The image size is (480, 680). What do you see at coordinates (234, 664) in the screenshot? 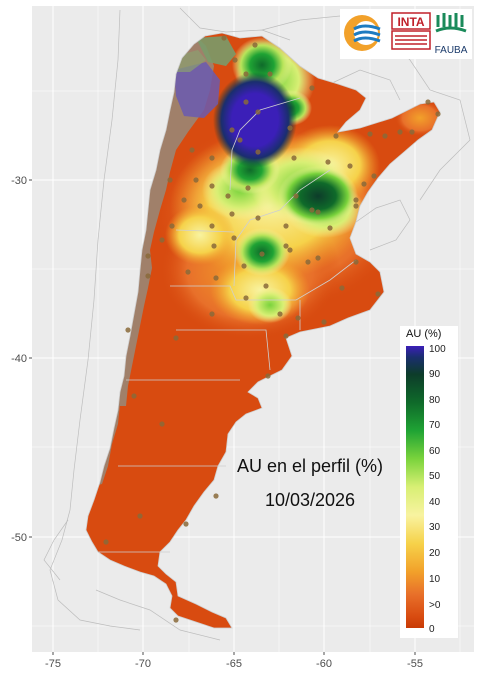
I see `x-tick-label: -65` at bounding box center [234, 664].